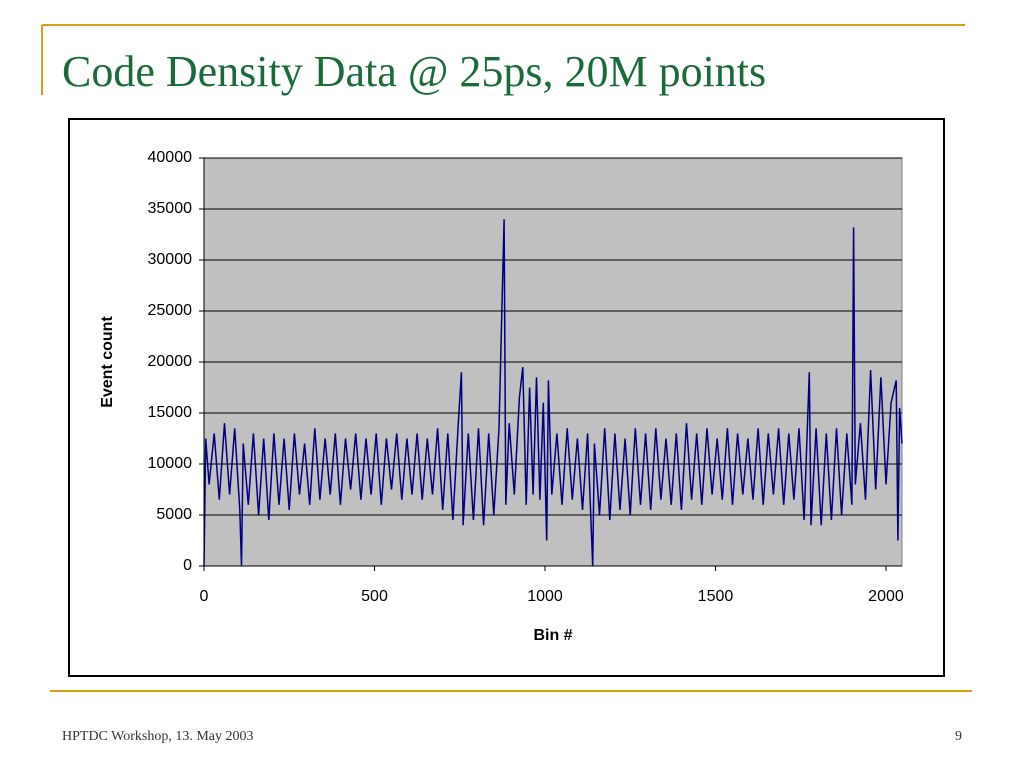 The image size is (1024, 768). What do you see at coordinates (374, 596) in the screenshot?
I see `x-tick-label: 500` at bounding box center [374, 596].